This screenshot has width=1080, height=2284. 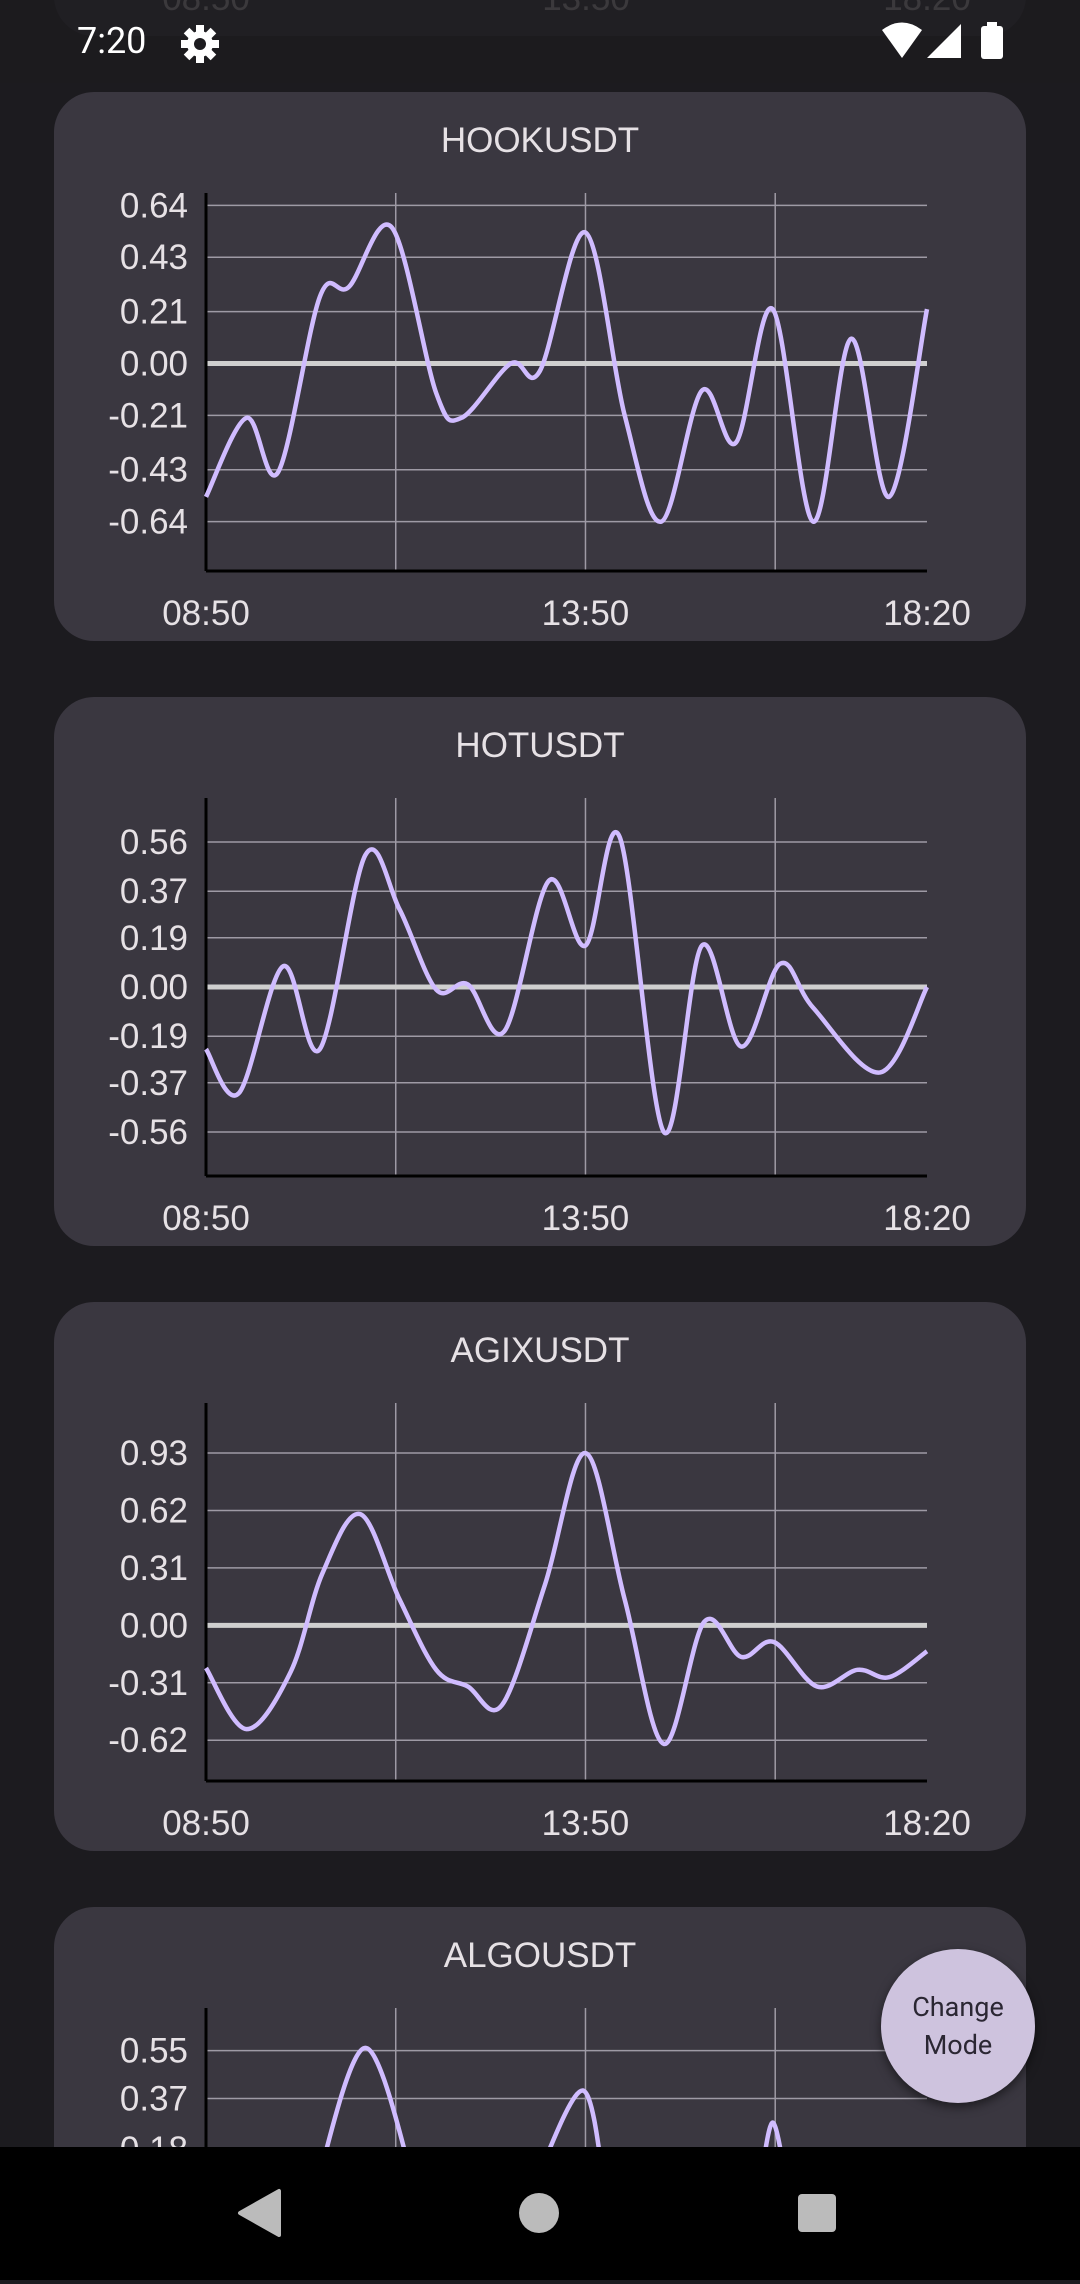 What do you see at coordinates (958, 2026) in the screenshot?
I see `change-mode-button: Change Mode` at bounding box center [958, 2026].